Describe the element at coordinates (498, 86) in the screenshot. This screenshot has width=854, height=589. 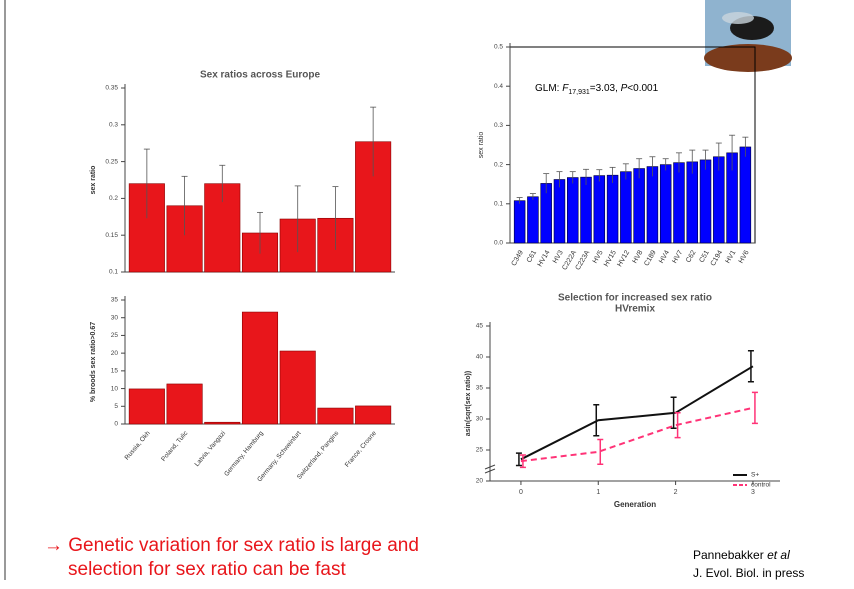
I see `y-tick-label: 0.4` at that location.